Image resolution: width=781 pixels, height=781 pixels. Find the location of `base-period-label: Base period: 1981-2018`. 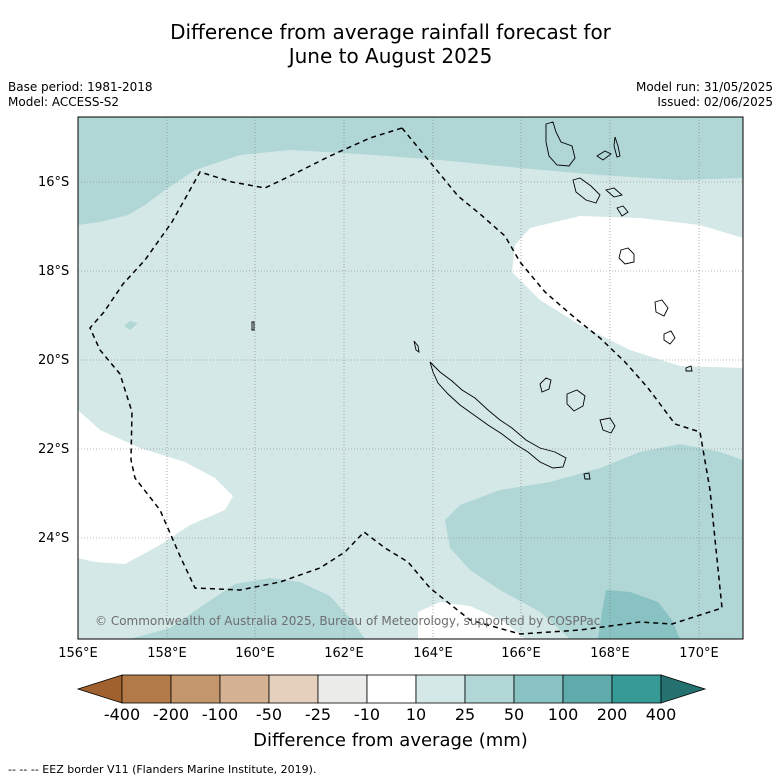

base-period-label: Base period: 1981-2018 is located at coordinates (80, 87).